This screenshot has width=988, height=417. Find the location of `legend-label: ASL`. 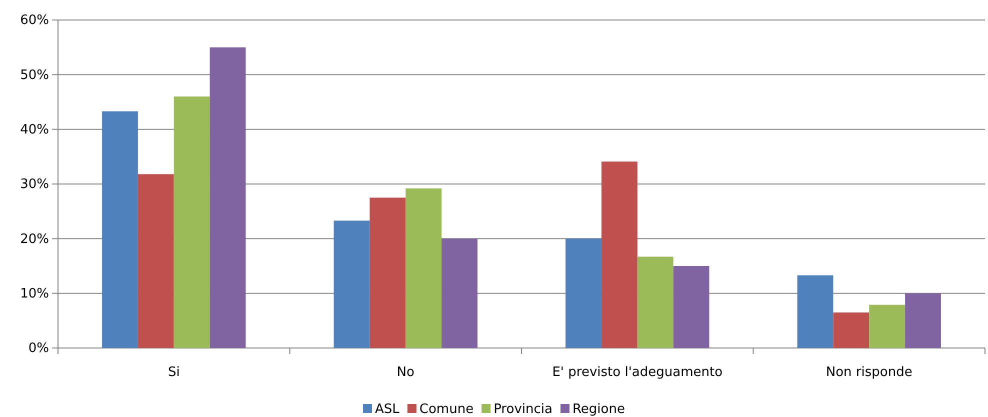

legend-label: ASL is located at coordinates (387, 409).